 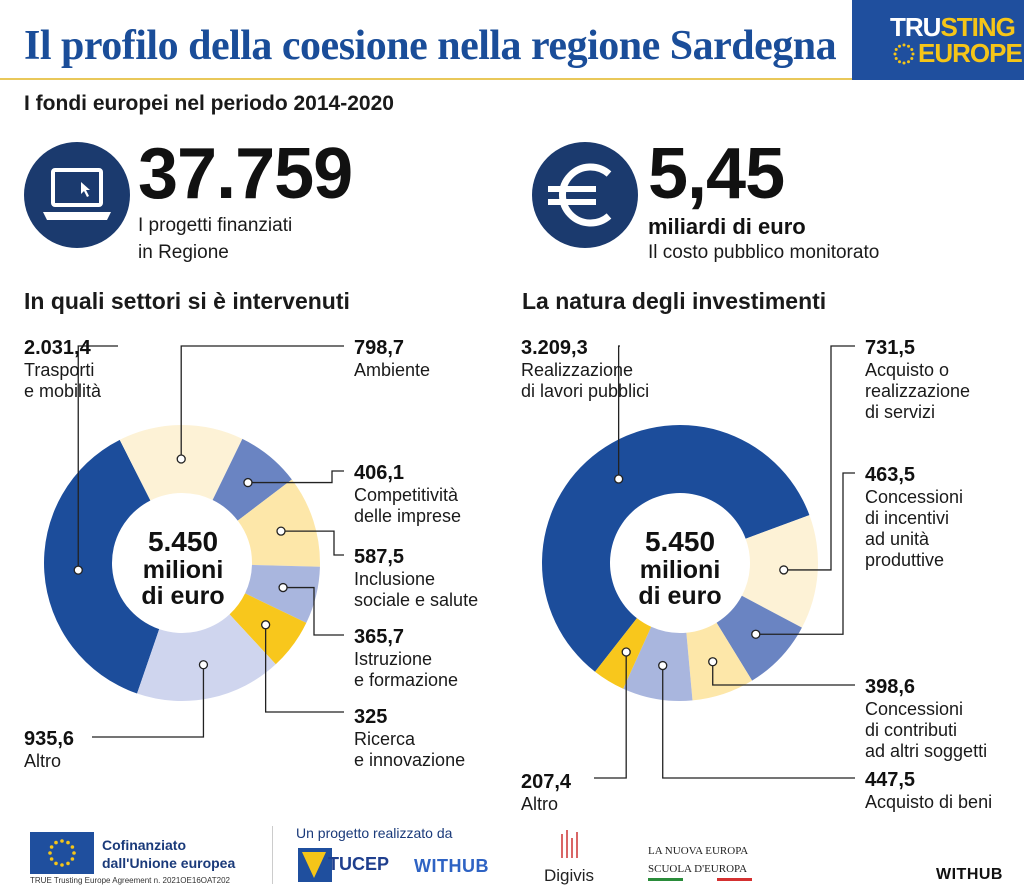 I want to click on projects-label-1: I progetti finanziati, so click(x=215, y=225).